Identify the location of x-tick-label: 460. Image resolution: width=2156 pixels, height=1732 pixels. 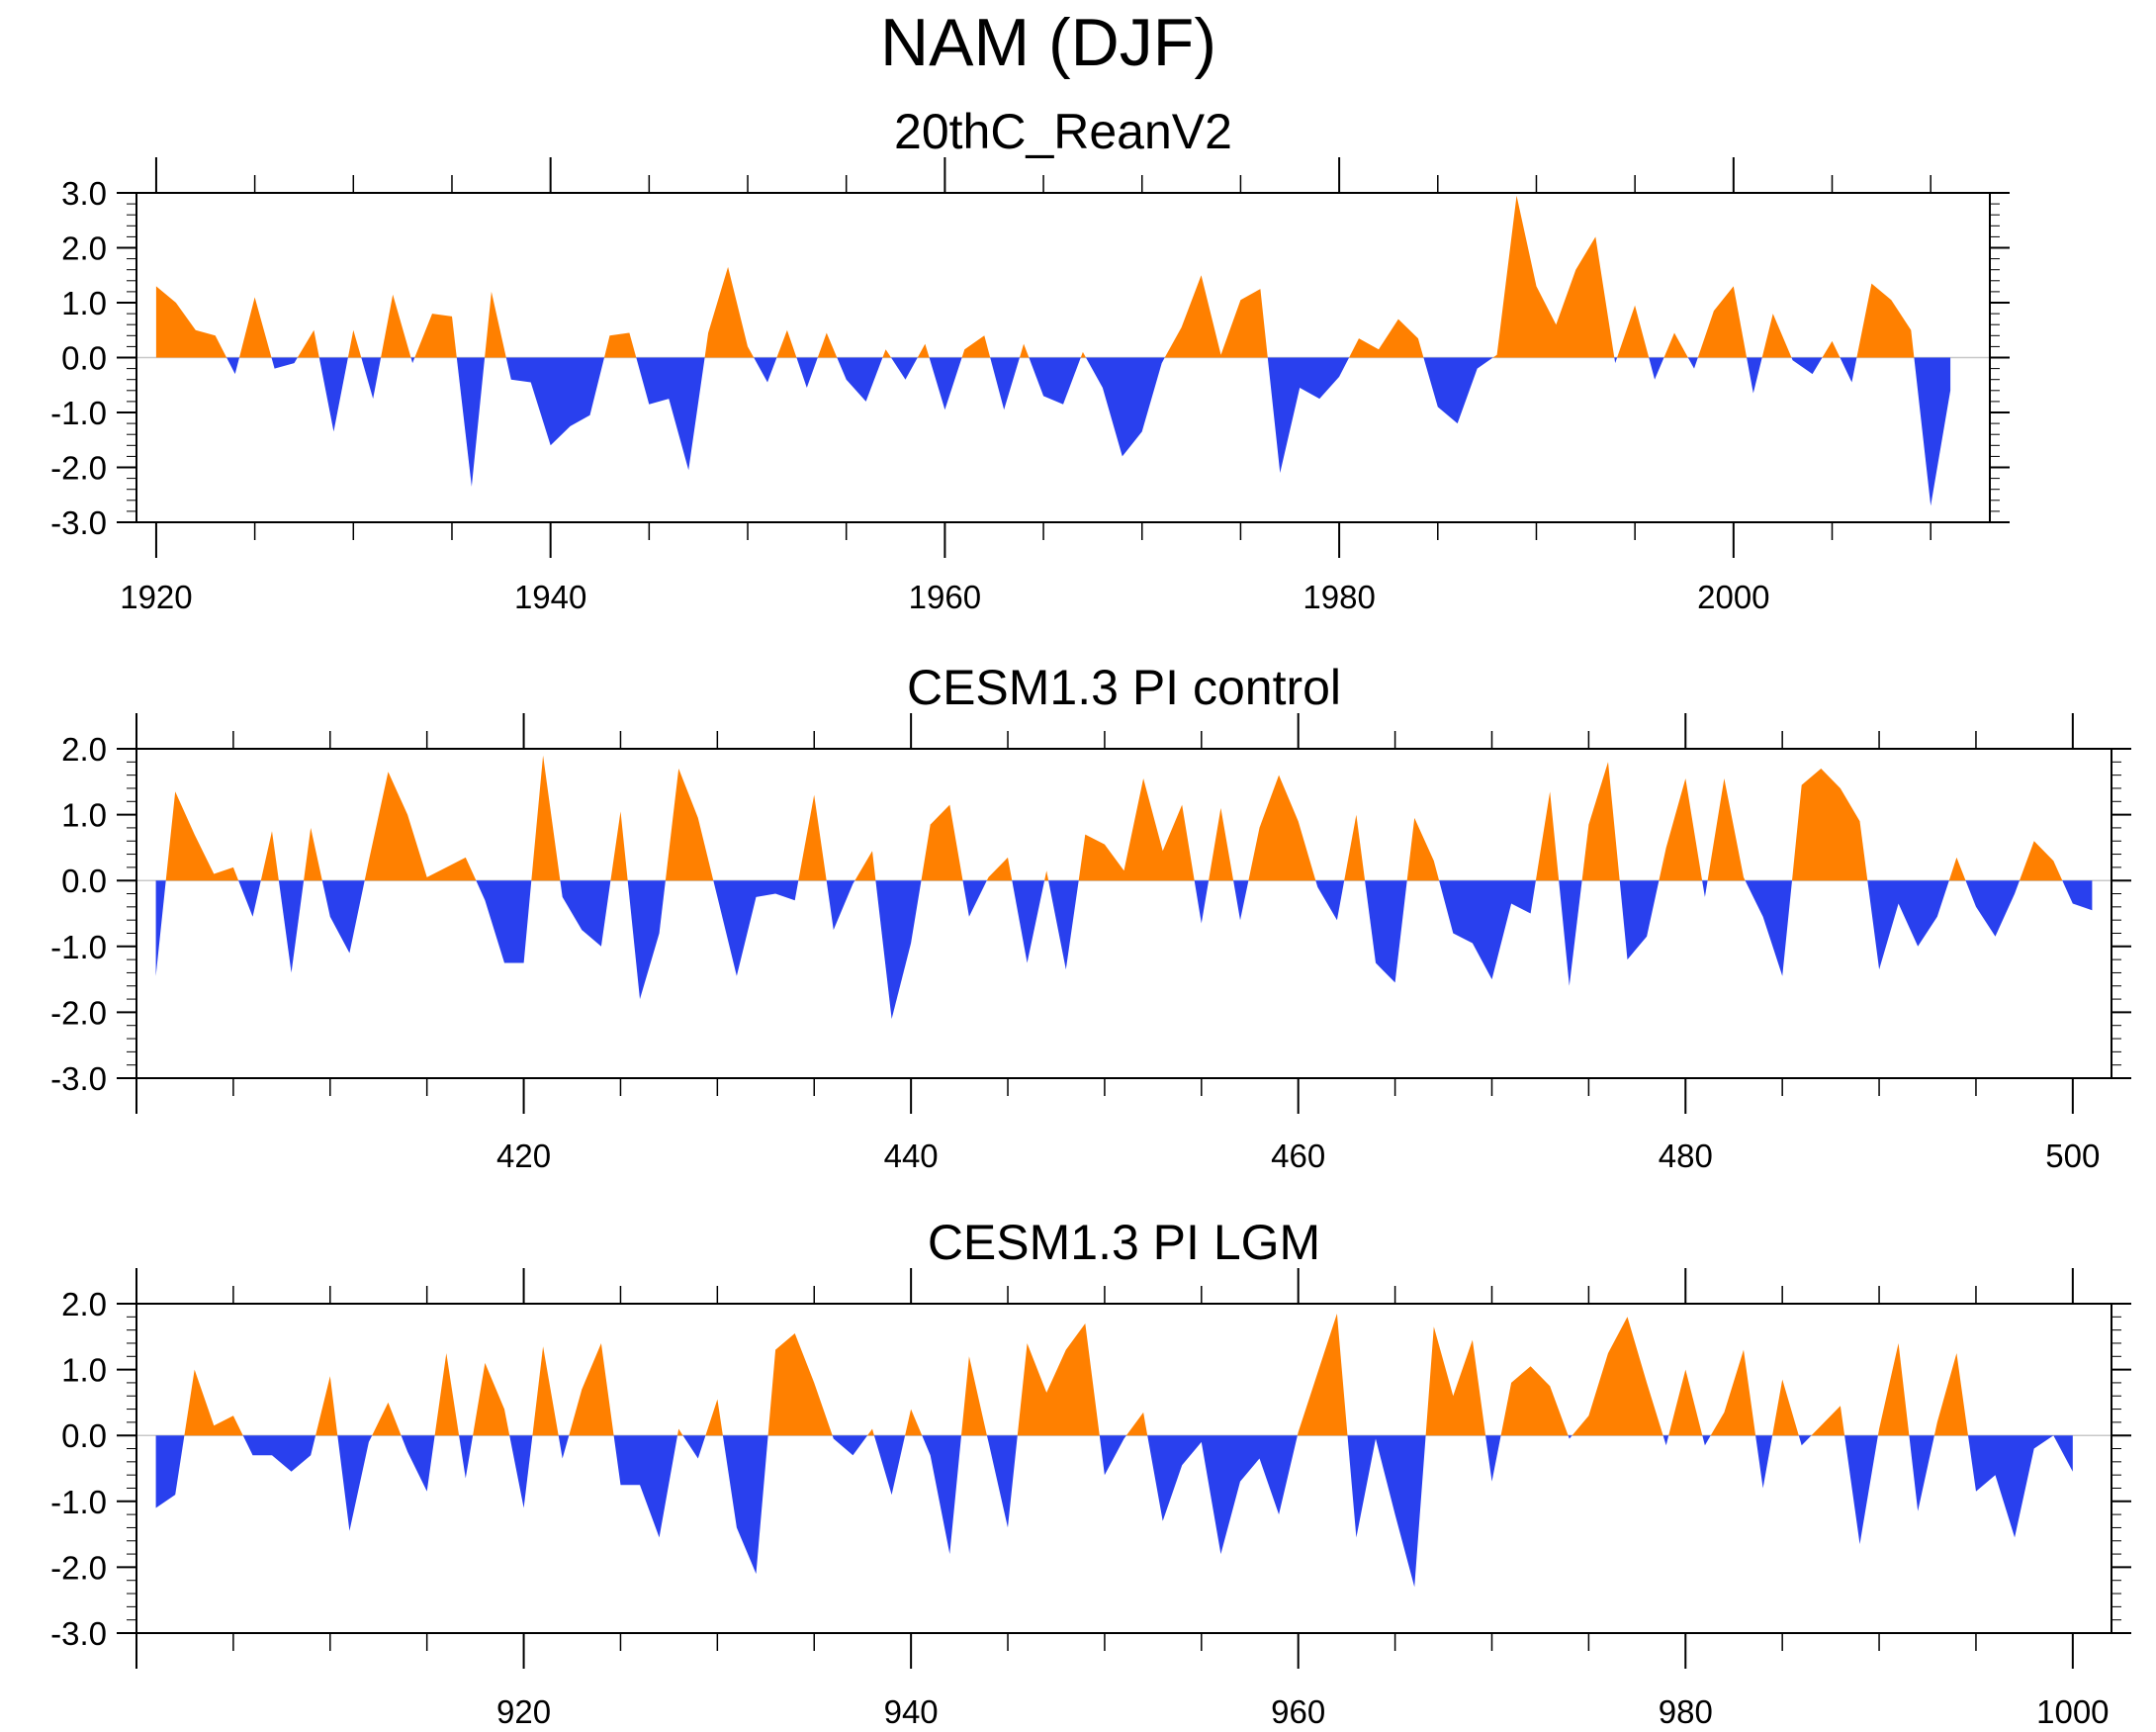
(1298, 1156).